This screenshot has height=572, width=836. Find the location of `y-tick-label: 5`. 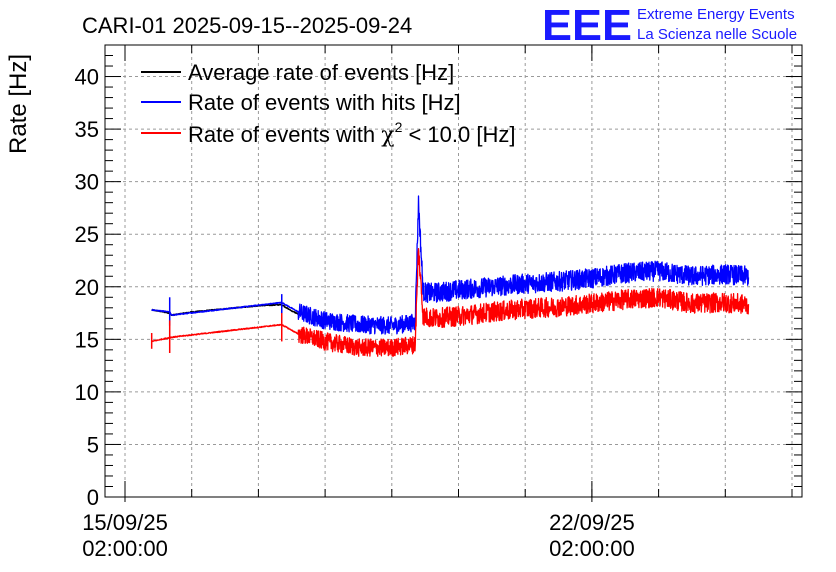

y-tick-label: 5 is located at coordinates (93, 444).